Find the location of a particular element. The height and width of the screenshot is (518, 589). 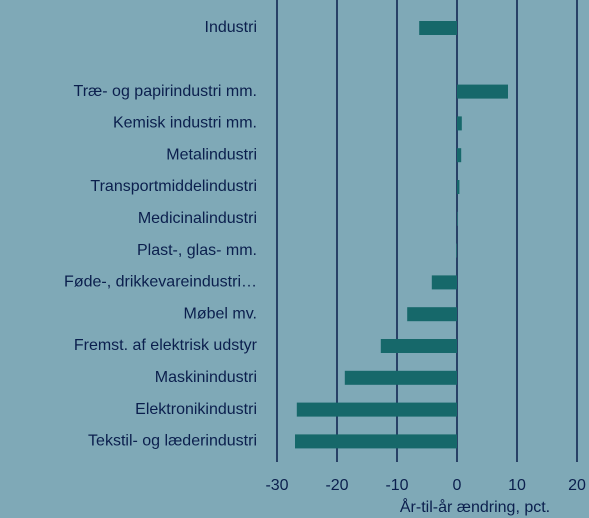

x-axis-label: År-til-år ændring, pct. is located at coordinates (475, 506).